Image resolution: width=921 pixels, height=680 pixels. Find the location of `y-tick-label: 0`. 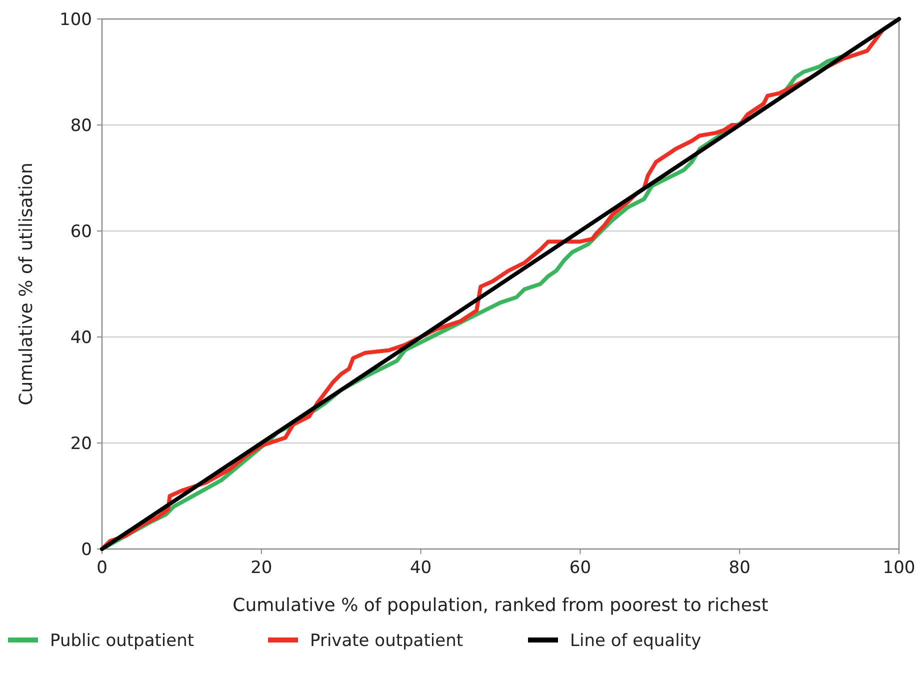

y-tick-label: 0 is located at coordinates (86, 550).